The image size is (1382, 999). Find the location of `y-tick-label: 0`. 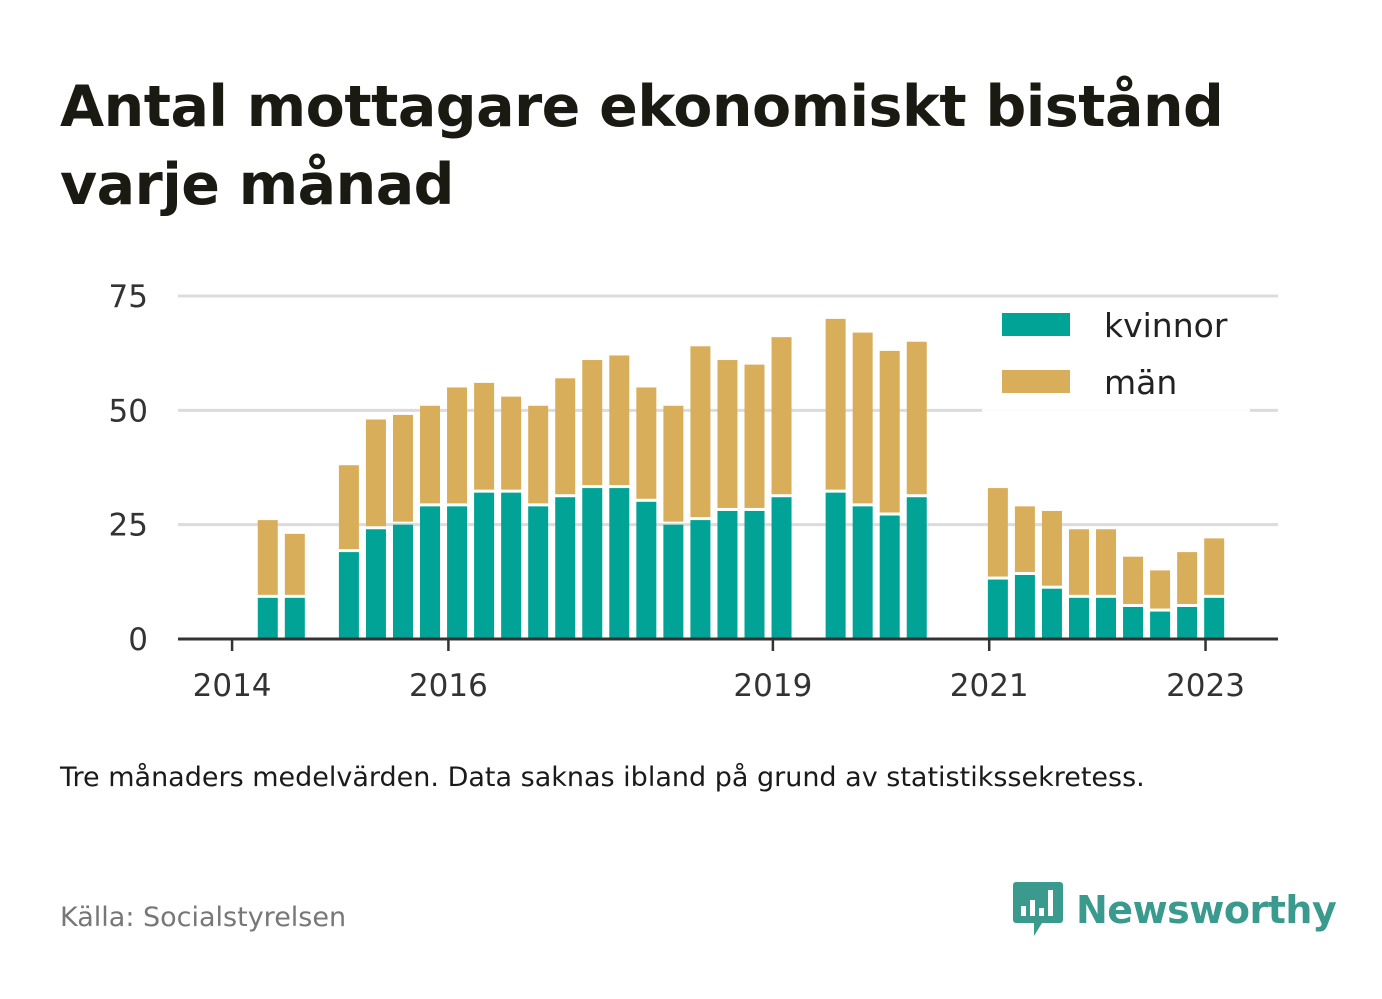

y-tick-label: 0 is located at coordinates (138, 640).